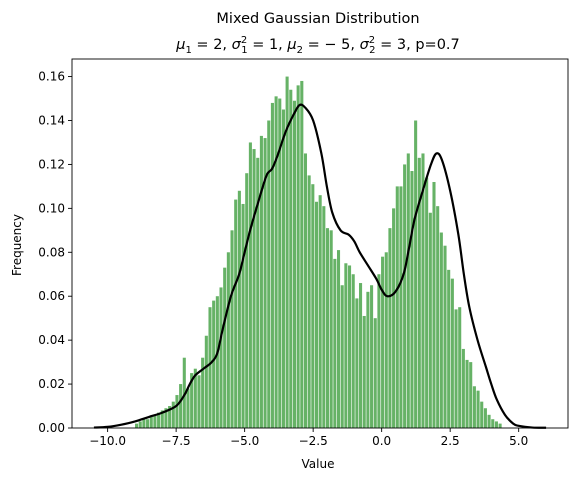 This screenshot has width=576, height=480. Describe the element at coordinates (51, 164) in the screenshot. I see `y-tick-label: 0.12` at that location.